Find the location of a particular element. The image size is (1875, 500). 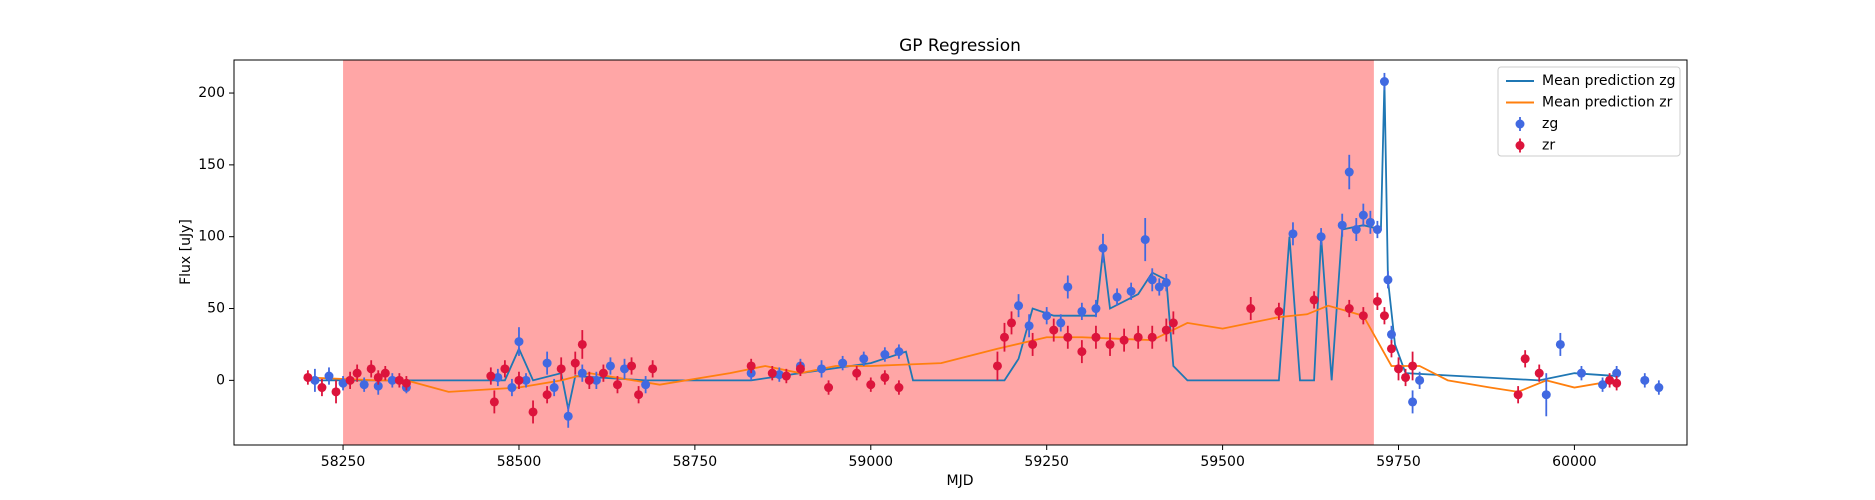

x-tick-label: 59750 is located at coordinates (1398, 462).